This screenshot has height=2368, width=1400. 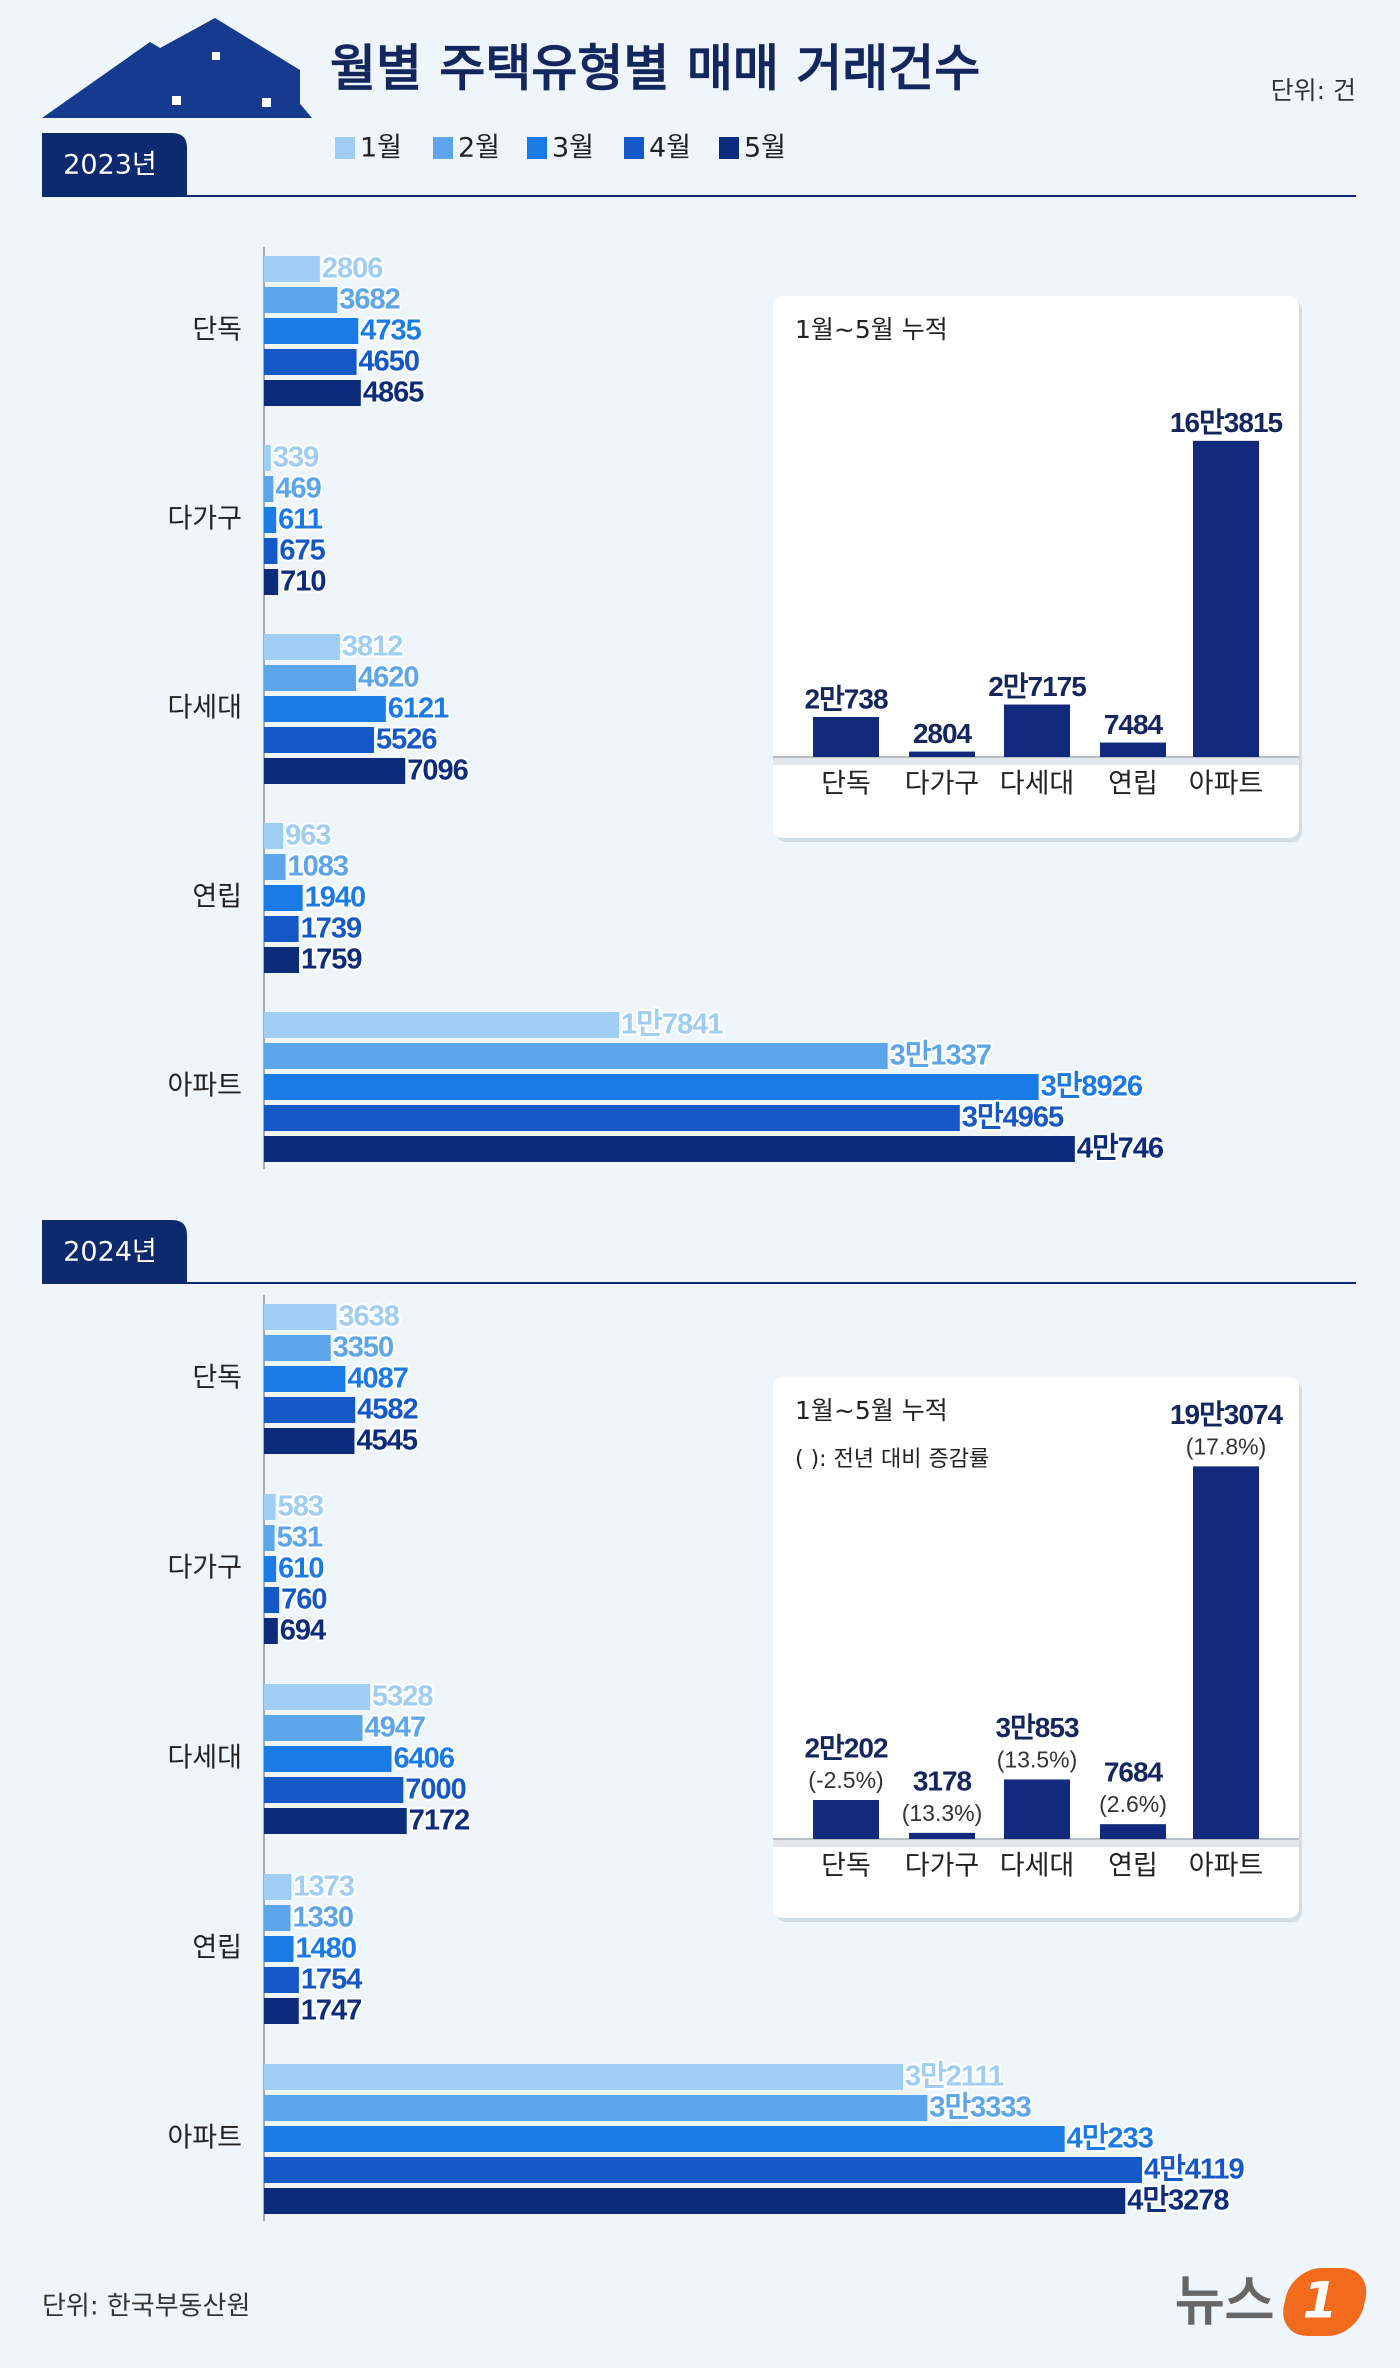 I want to click on value-label: 3만853, so click(x=1036, y=1727).